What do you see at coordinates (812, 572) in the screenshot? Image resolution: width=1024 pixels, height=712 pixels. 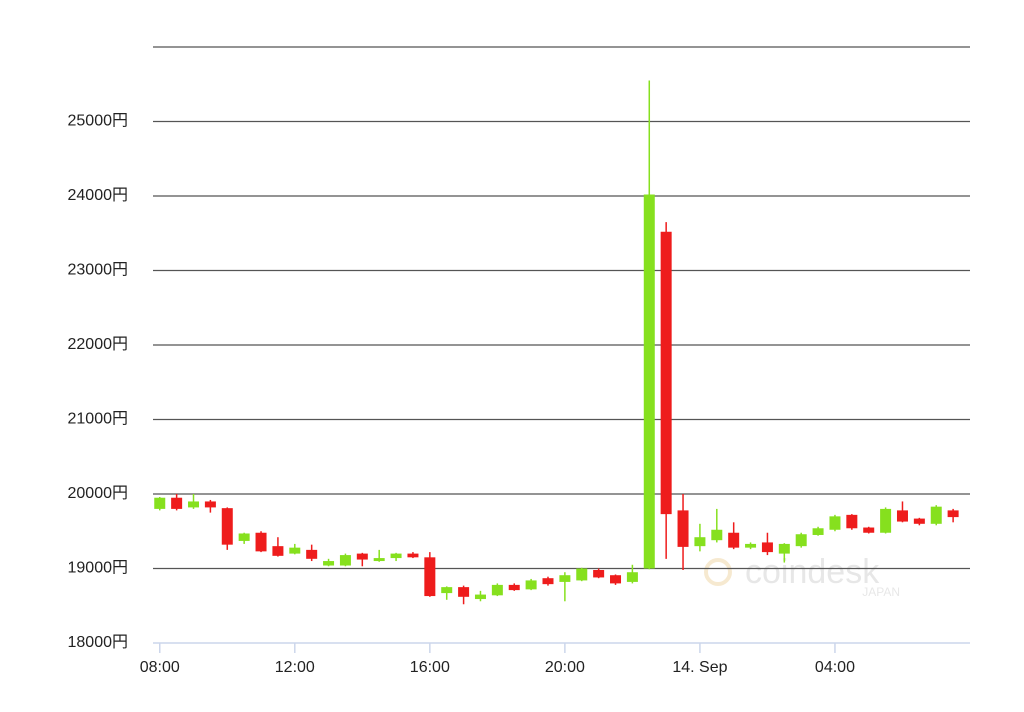 I see `watermark-text: coindesk` at bounding box center [812, 572].